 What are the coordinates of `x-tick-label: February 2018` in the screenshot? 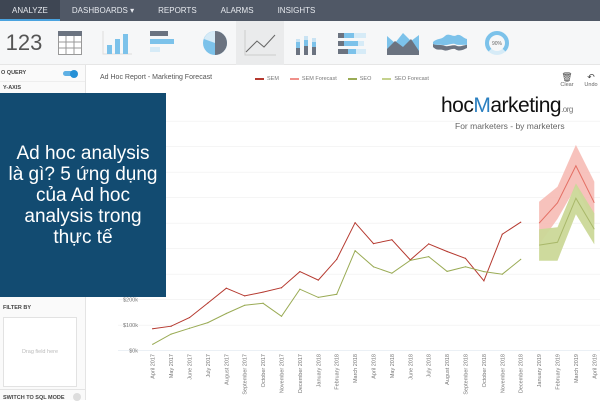 It's located at (338, 372).